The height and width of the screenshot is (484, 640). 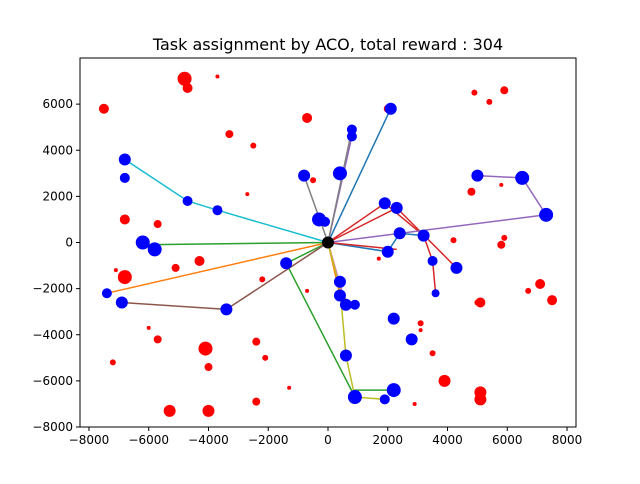 I want to click on y-tick-label: 2000, so click(x=57, y=196).